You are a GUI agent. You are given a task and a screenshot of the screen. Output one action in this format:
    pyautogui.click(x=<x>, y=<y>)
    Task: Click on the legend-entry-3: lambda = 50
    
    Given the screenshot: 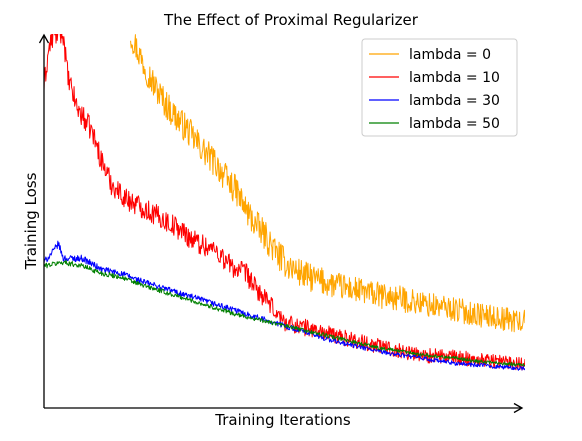 What is the action you would take?
    pyautogui.click(x=434, y=124)
    